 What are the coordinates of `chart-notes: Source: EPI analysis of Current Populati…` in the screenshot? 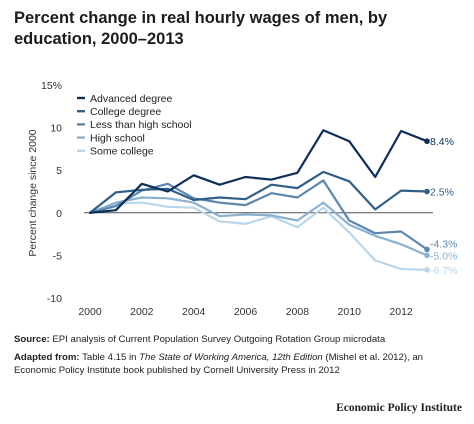 It's located at (239, 357).